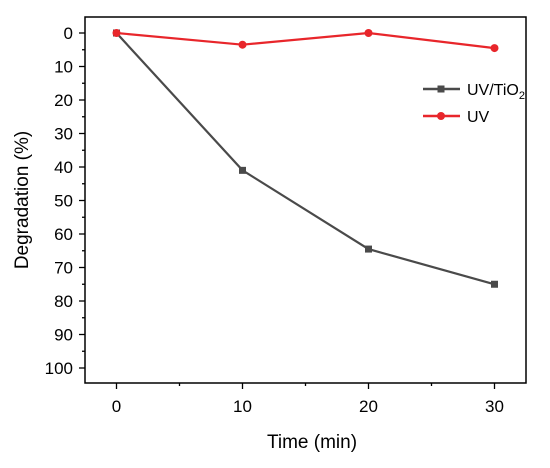 The image size is (550, 468). I want to click on legend-item-uv-tio2: UV/TiO2, so click(474, 92).